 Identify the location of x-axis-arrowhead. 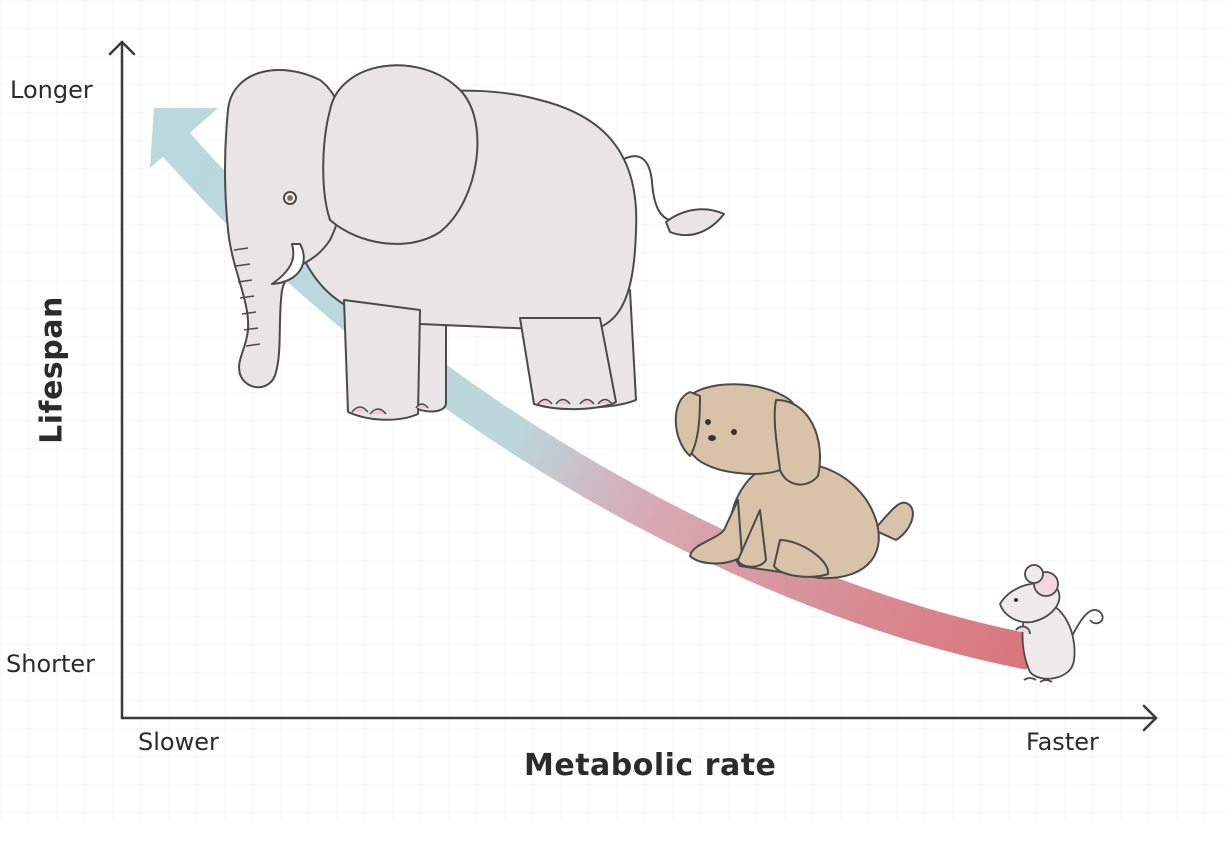
(1150, 718).